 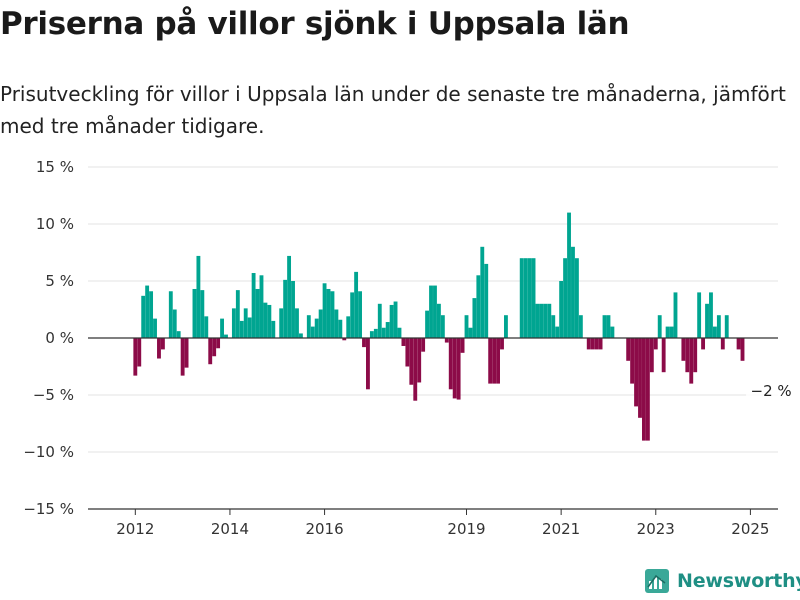 What do you see at coordinates (738, 581) in the screenshot?
I see `brand-name: Newsworthy` at bounding box center [738, 581].